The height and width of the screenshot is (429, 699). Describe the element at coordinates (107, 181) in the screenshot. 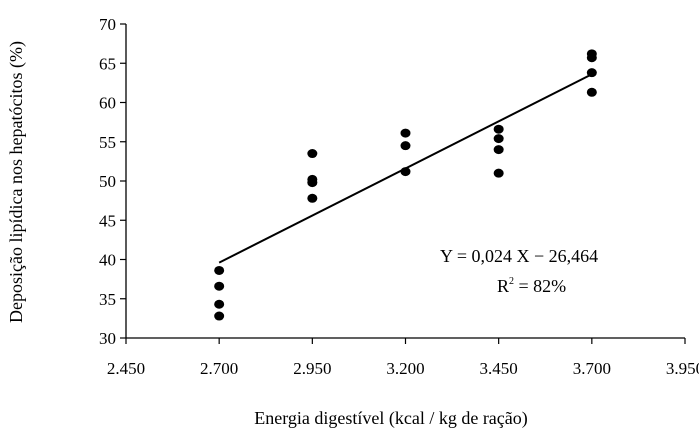

I see `y-tick-label: 50` at that location.